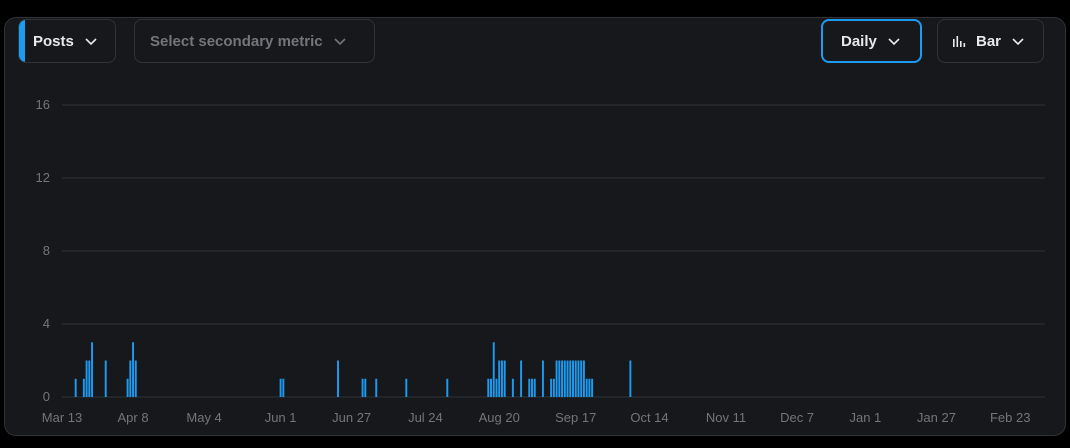 This screenshot has height=448, width=1070. I want to click on primary-metric-label: Posts, so click(53, 41).